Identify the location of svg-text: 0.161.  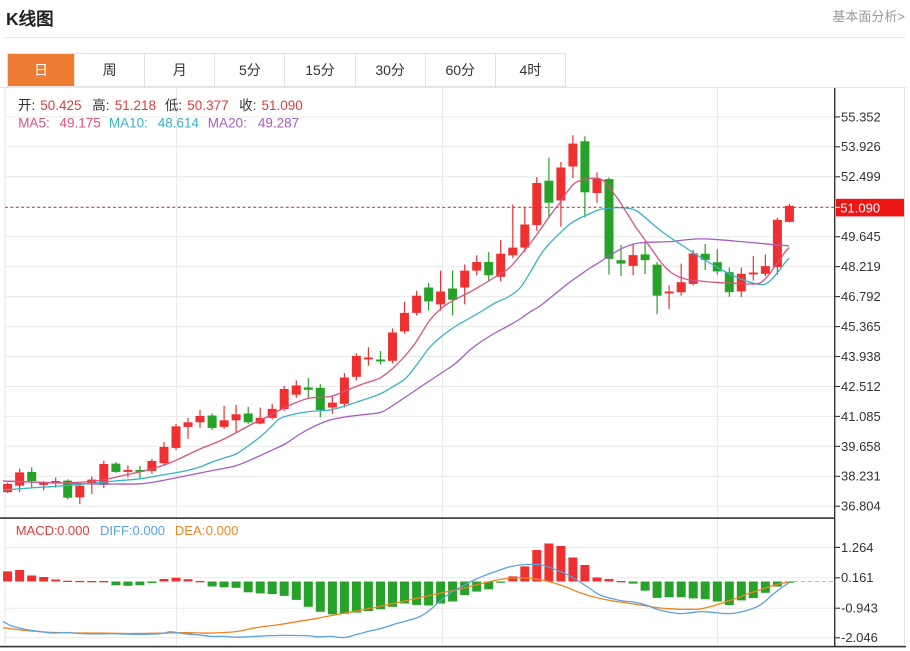
(857, 577).